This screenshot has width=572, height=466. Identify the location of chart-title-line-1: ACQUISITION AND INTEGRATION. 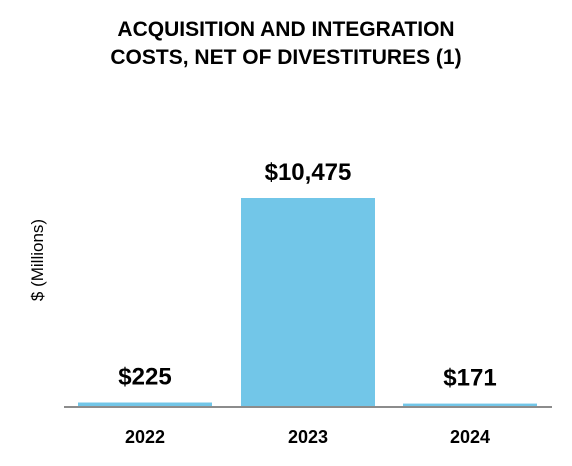
(286, 29).